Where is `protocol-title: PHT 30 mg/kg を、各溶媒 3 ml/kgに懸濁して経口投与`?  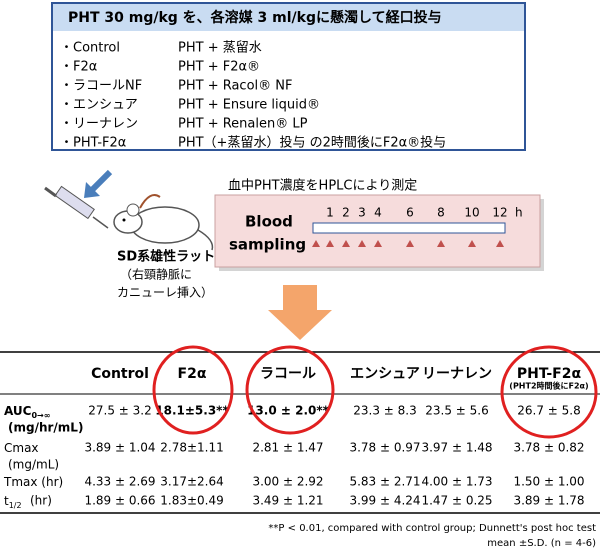
protocol-title: PHT 30 mg/kg を、各溶媒 3 ml/kgに懸濁して経口投与 is located at coordinates (255, 17).